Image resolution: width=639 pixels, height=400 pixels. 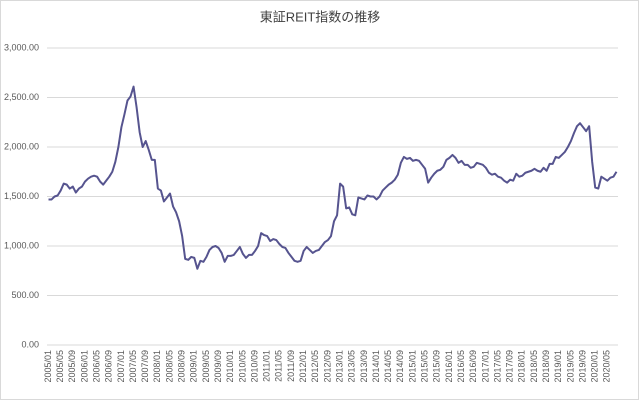 I want to click on x-tick-label: 2011/09, so click(x=291, y=366).